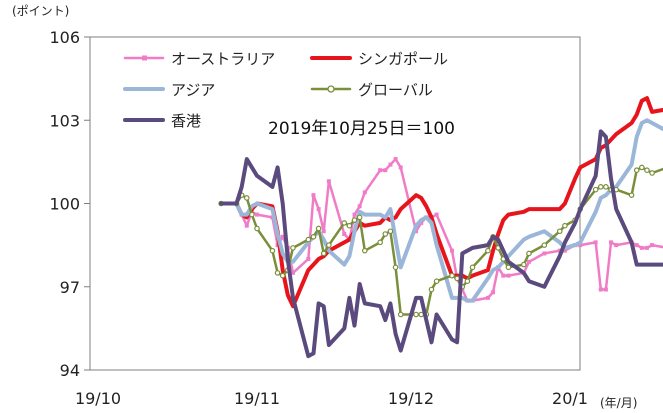  What do you see at coordinates (169, 90) in the screenshot?
I see `legend-item: アジア` at bounding box center [169, 90].